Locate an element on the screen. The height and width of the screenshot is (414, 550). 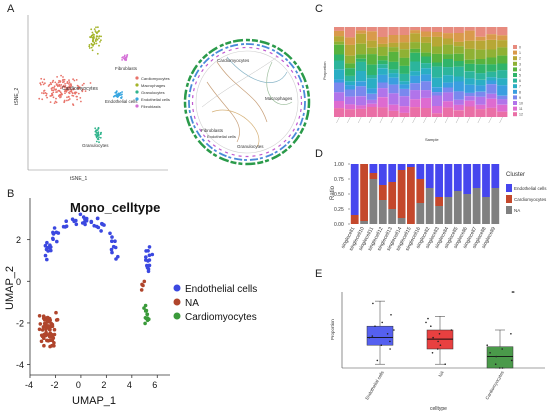
circos-label-fibroblasts: Fibroblasts is located at coordinates (212, 130).